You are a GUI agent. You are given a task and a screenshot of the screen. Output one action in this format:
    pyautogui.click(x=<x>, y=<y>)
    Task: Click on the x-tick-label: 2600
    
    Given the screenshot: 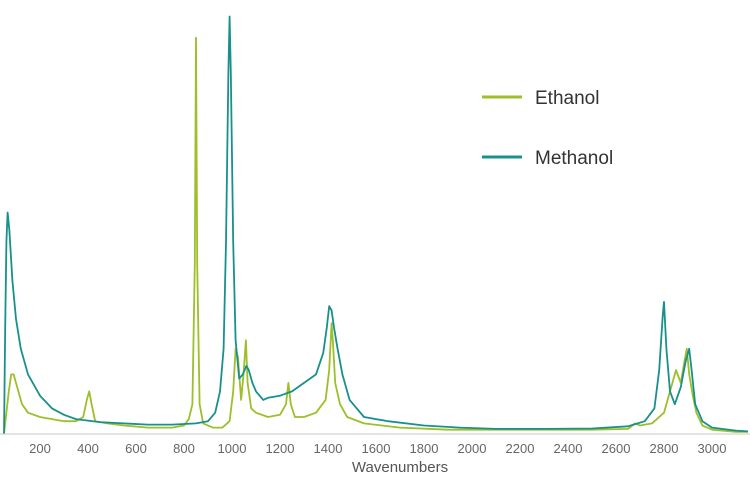 What is the action you would take?
    pyautogui.click(x=616, y=448)
    